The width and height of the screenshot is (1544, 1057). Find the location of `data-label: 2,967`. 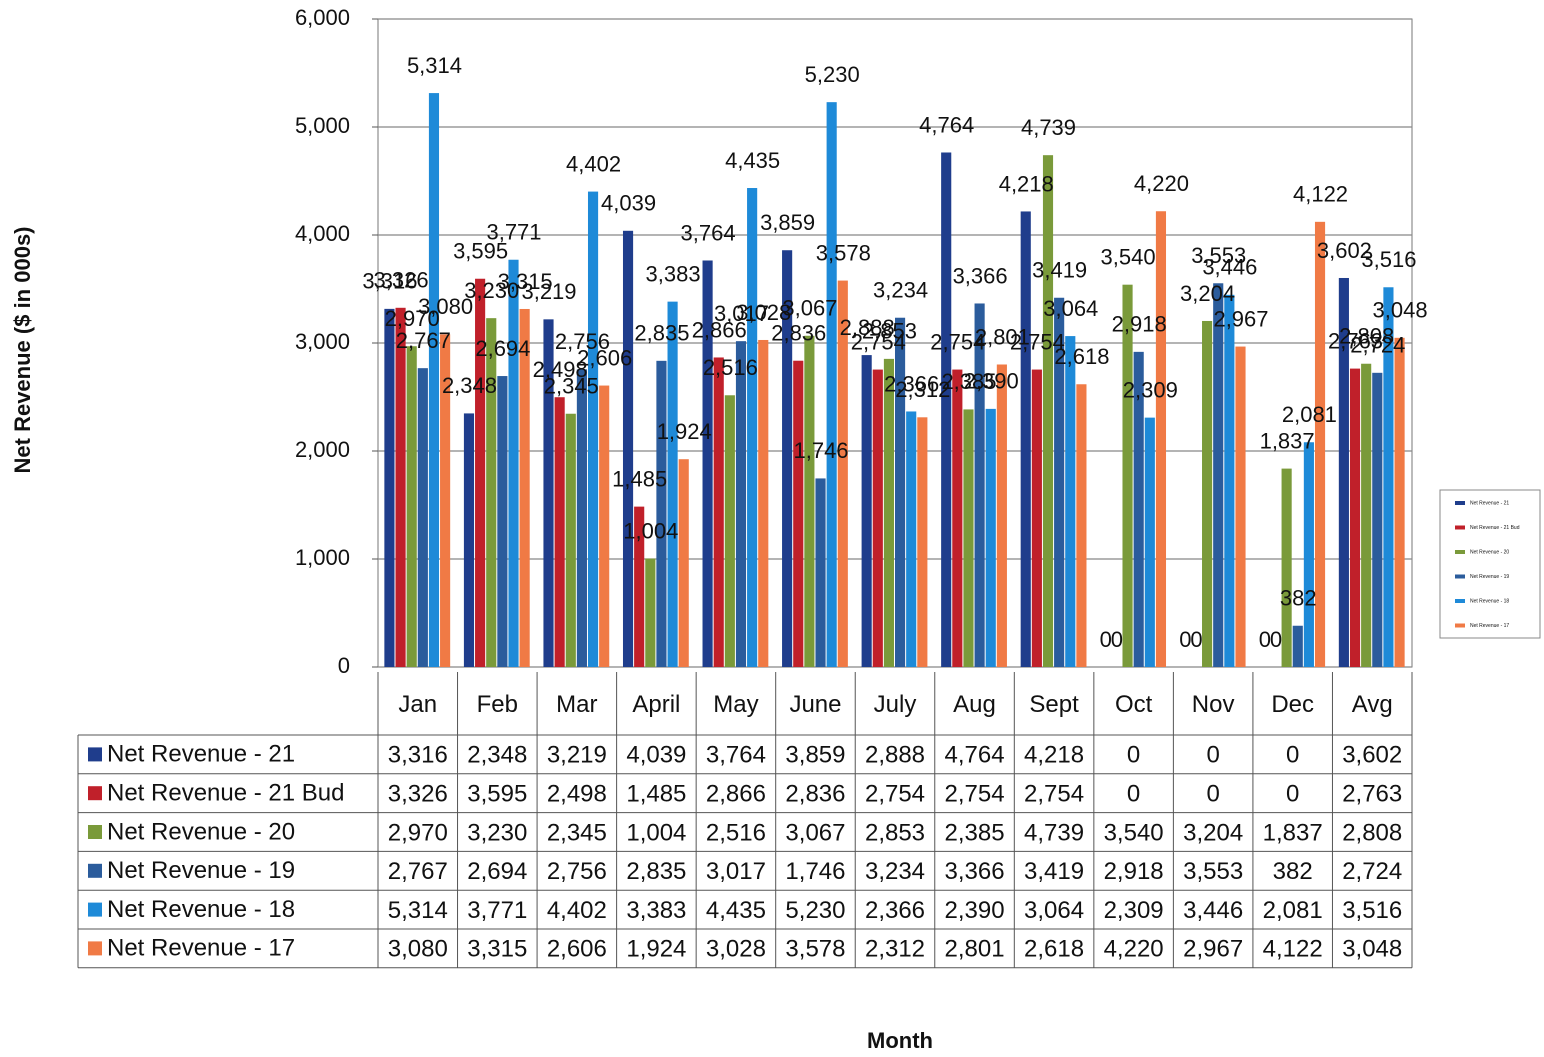

data-label: 2,967 is located at coordinates (1240, 318).